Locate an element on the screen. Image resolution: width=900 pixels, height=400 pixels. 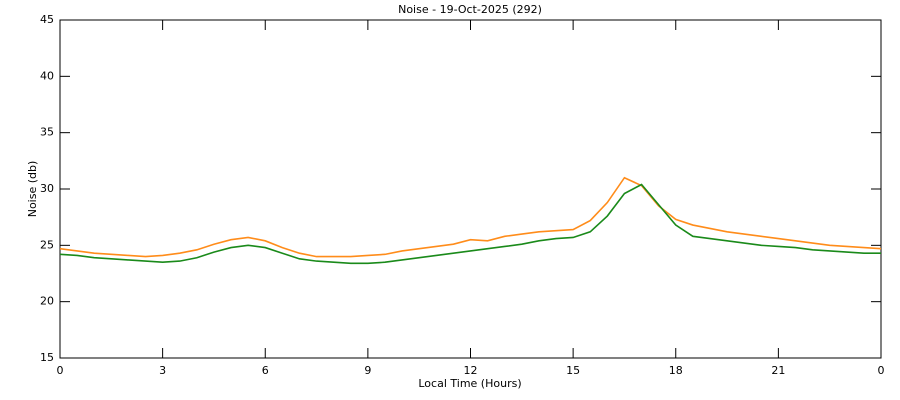
y-tick-label: 45 is located at coordinates (47, 19).